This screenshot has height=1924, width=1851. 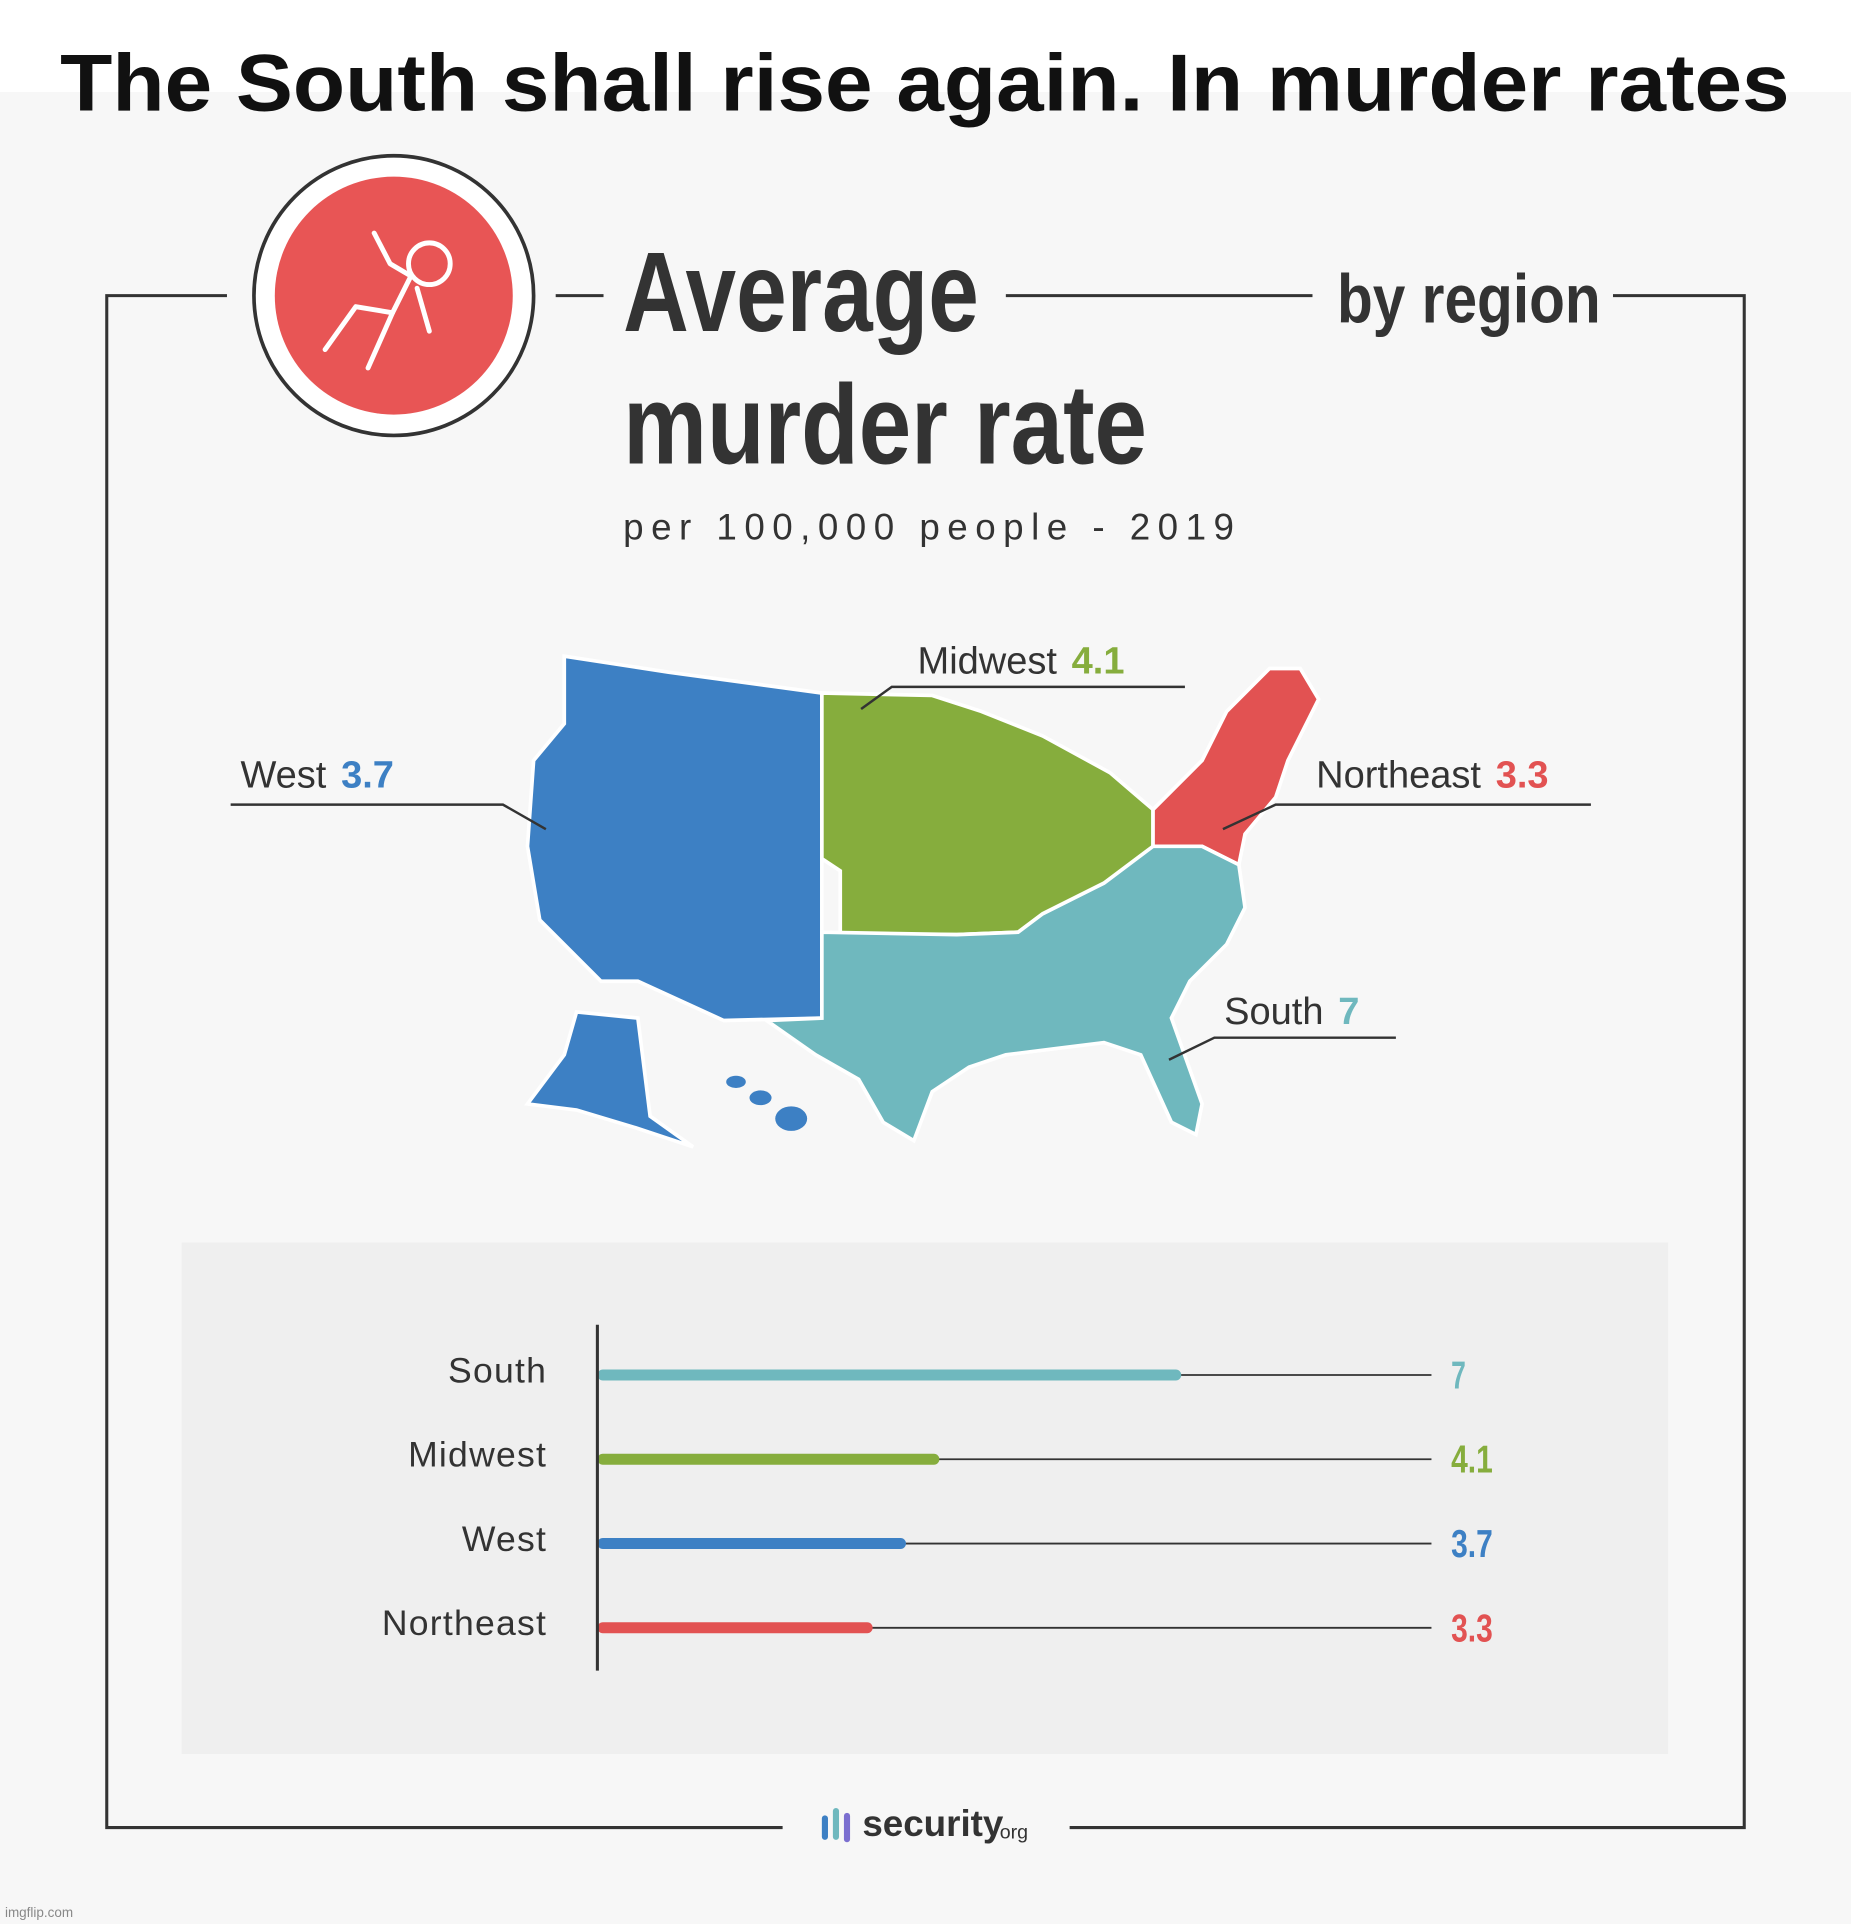 I want to click on region-name: South, so click(x=1273, y=1012).